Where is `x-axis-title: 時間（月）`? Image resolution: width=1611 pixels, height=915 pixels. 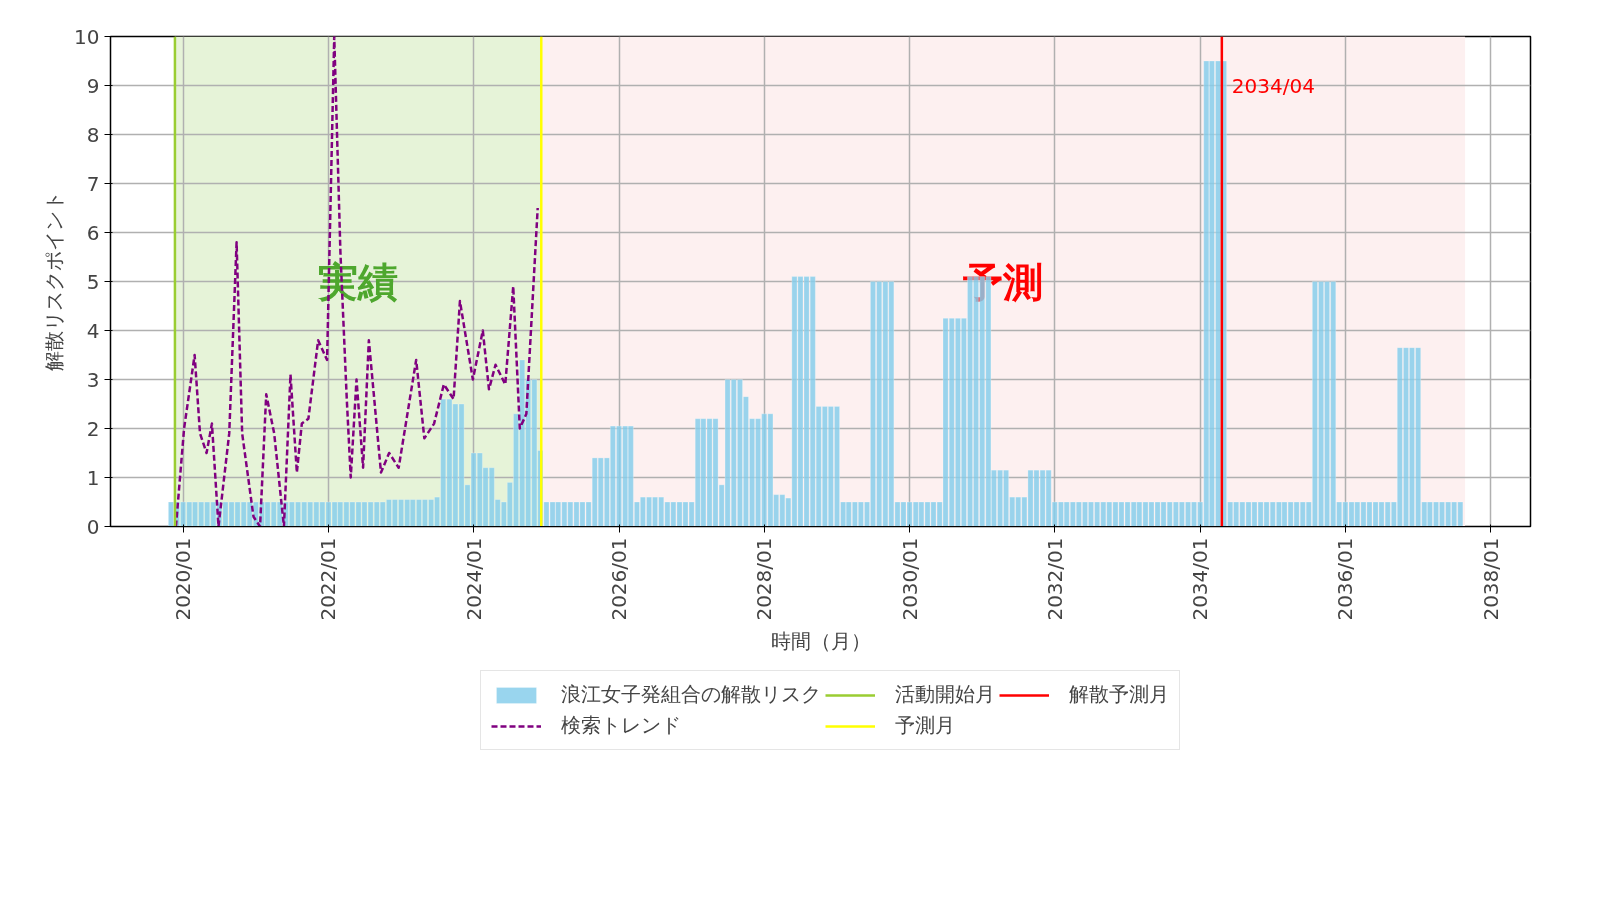 x-axis-title: 時間（月） is located at coordinates (820, 640).